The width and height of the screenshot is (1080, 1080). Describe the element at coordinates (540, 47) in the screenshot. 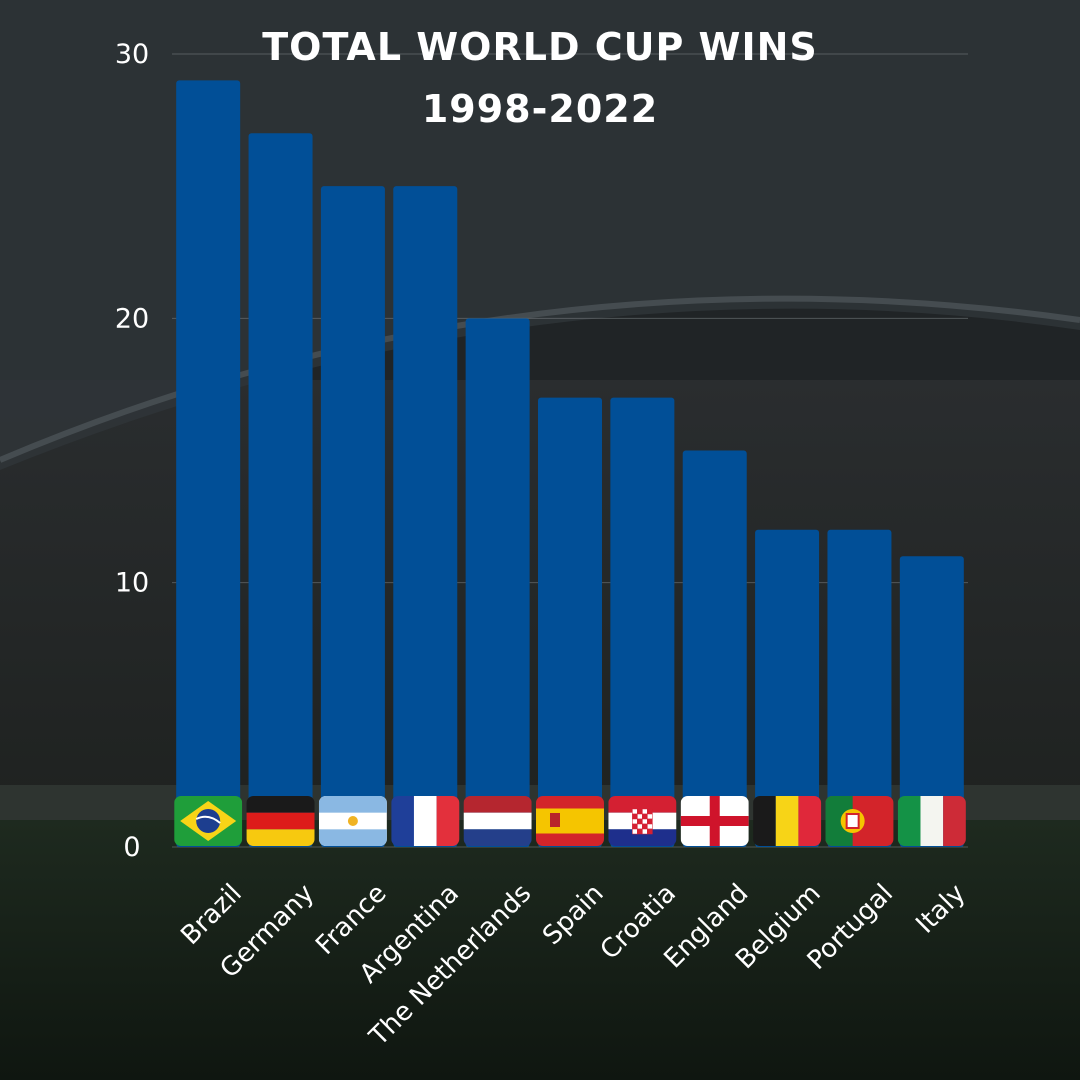

I see `chart-title: TOTAL WORLD CUP WINS` at that location.